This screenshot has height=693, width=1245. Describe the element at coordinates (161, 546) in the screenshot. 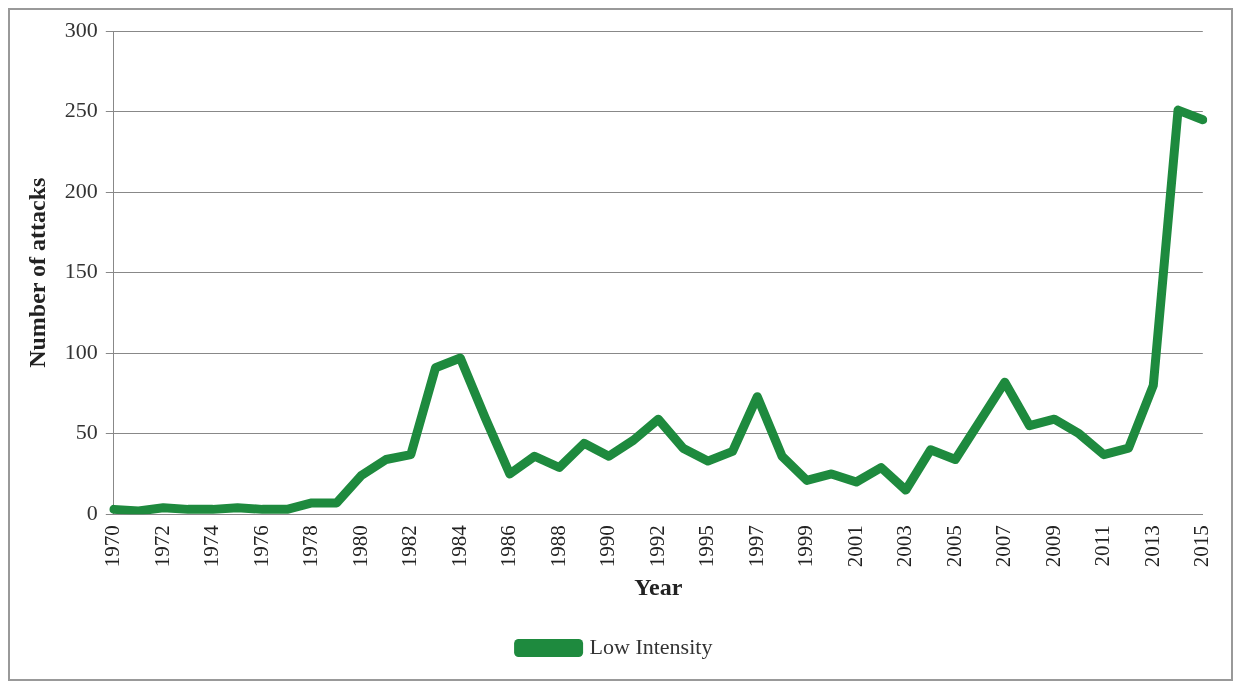

I see `x-tick-label: 1972` at that location.